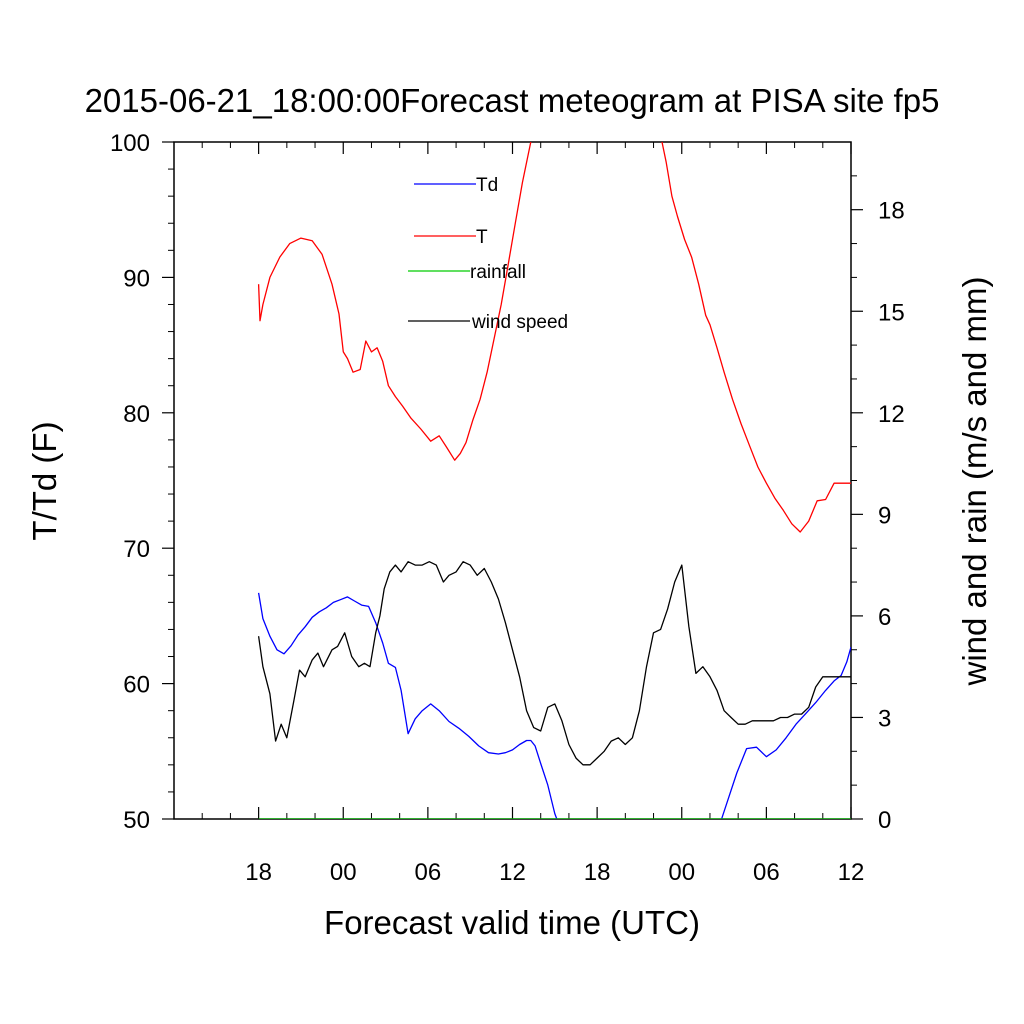 Image resolution: width=1024 pixels, height=1024 pixels. I want to click on legend-label-rainfall: rainfall, so click(498, 272).